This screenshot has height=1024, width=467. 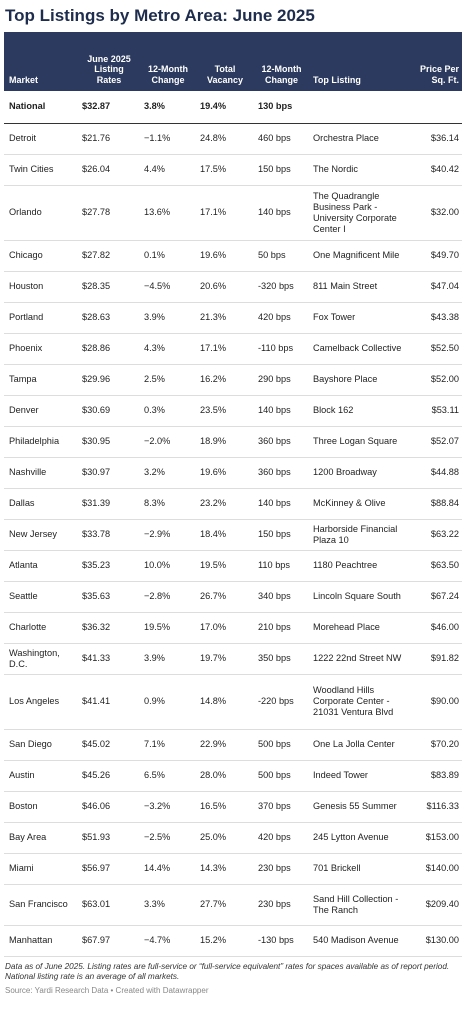 What do you see at coordinates (40, 905) in the screenshot?
I see `cell-market: San Francisco` at bounding box center [40, 905].